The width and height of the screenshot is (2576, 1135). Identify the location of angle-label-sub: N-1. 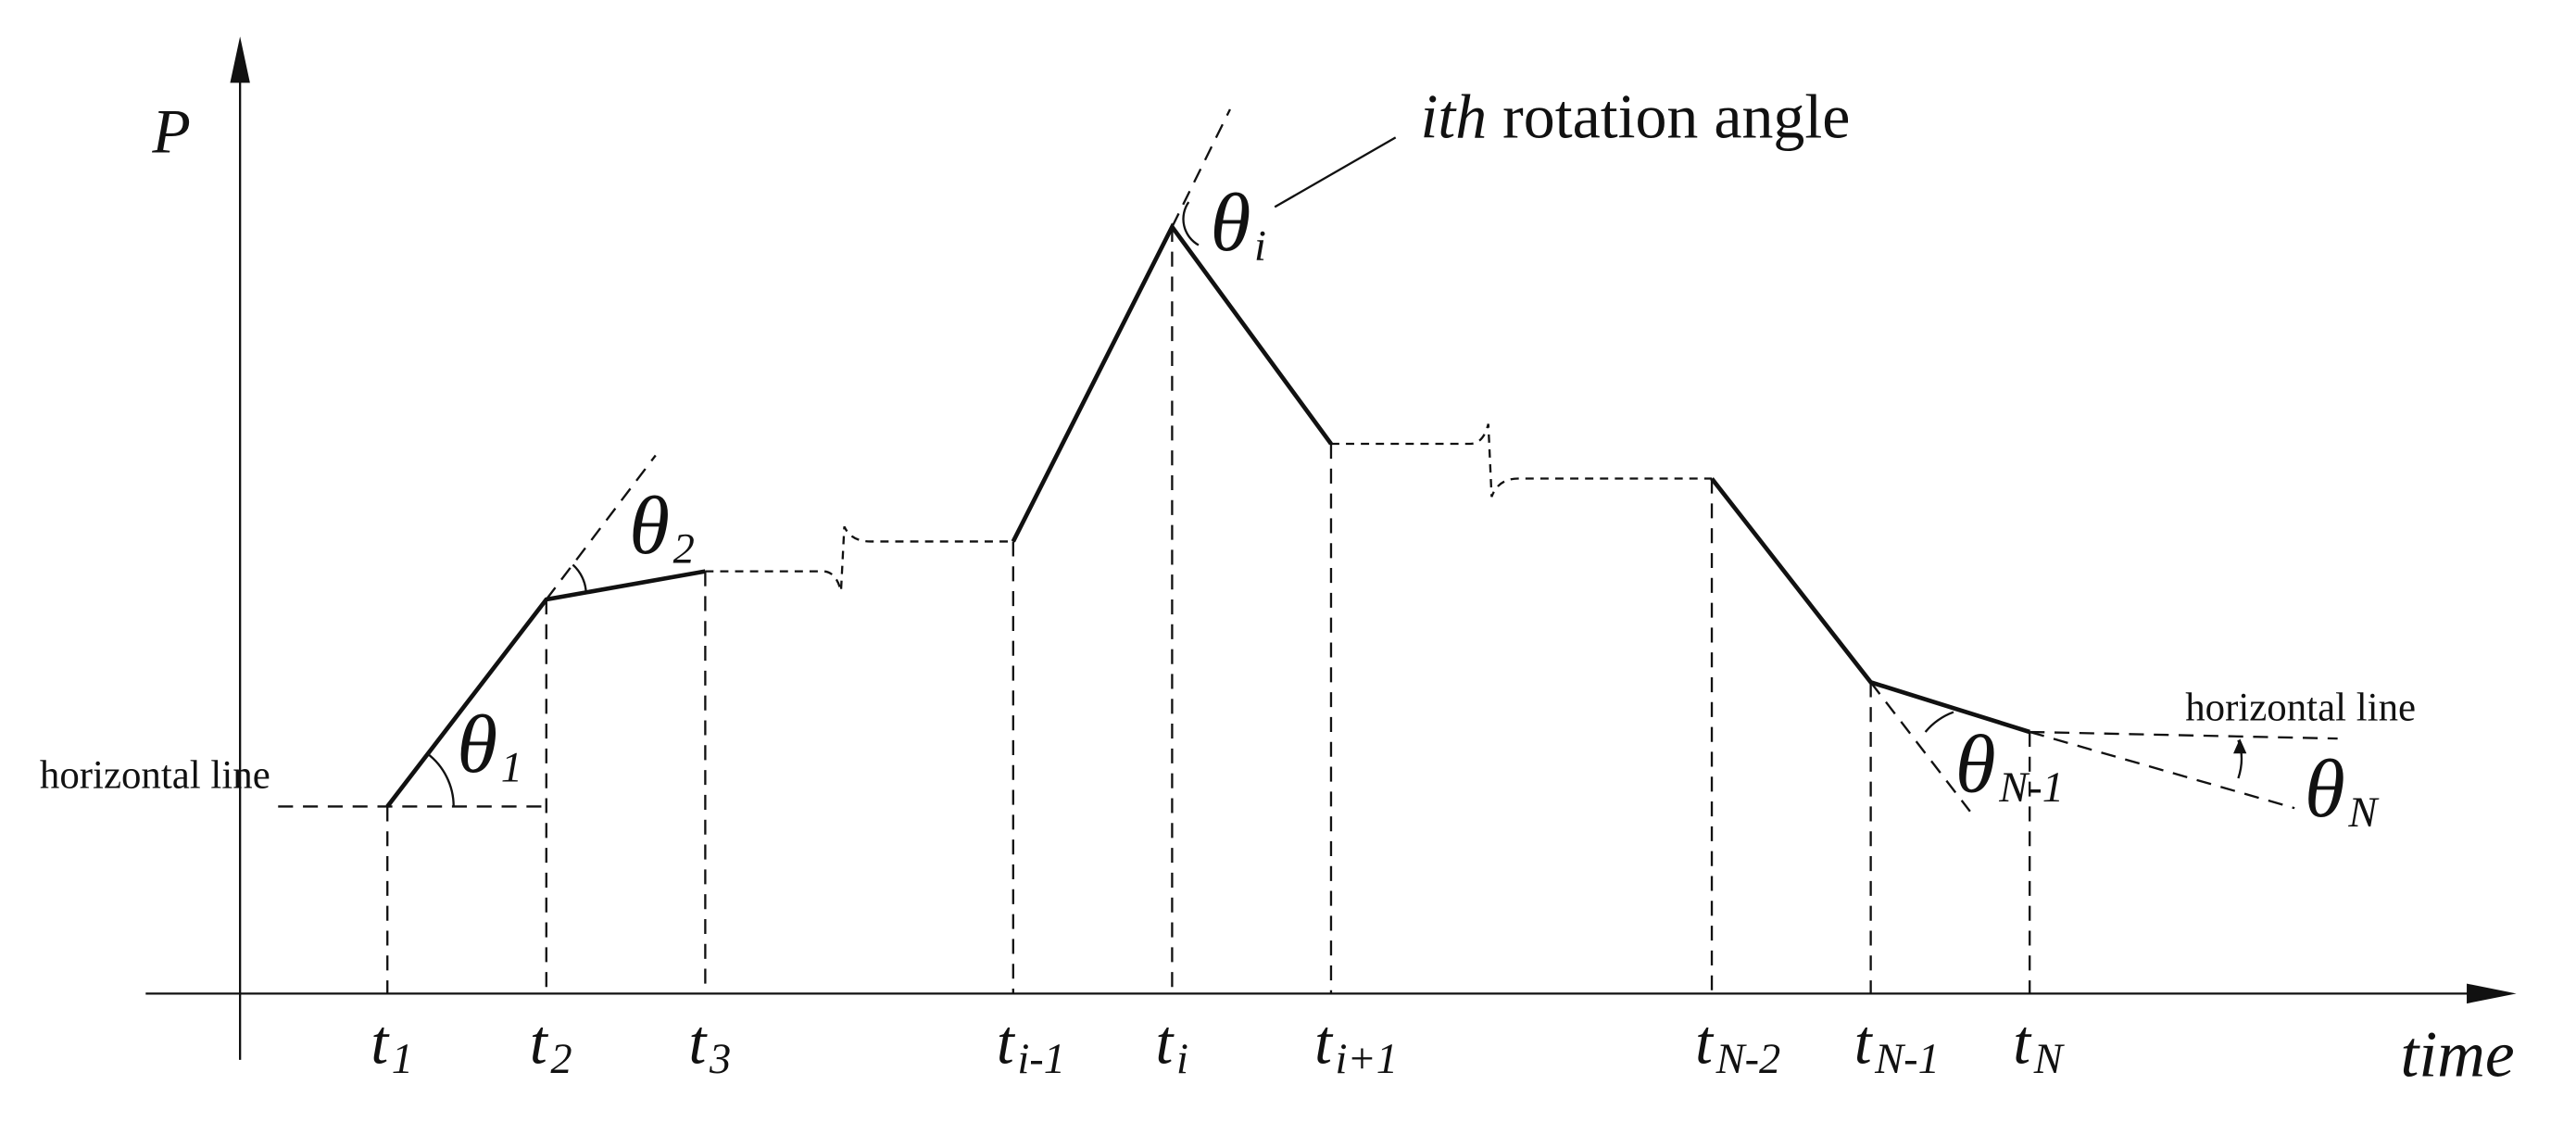
(2031, 788).